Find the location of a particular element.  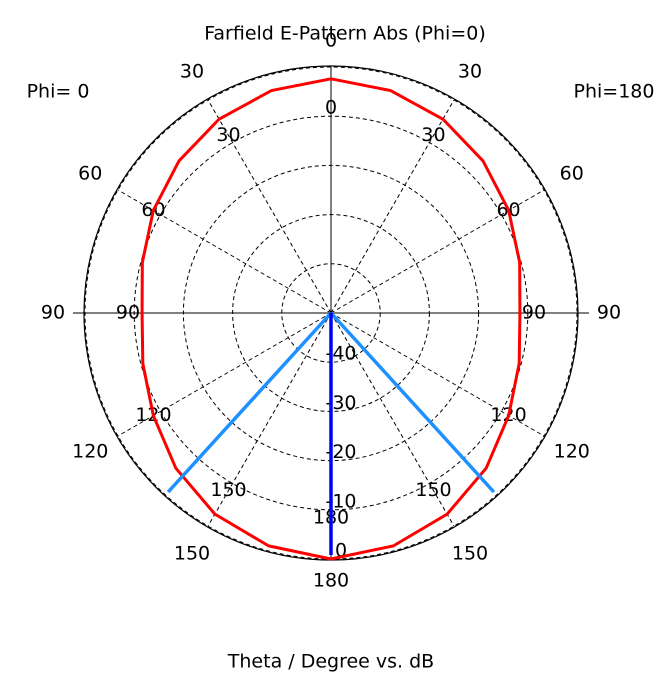

left-label: Phi= 0 is located at coordinates (58, 92).